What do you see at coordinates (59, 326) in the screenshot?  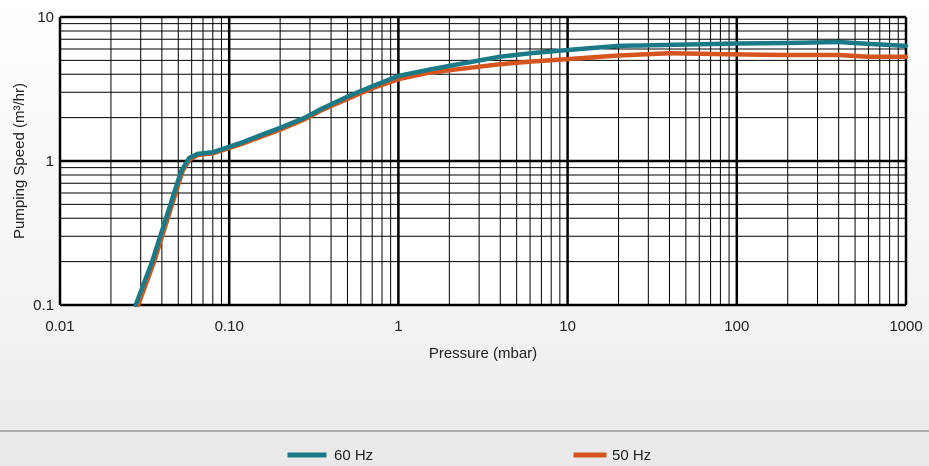 I see `x-tick-label: 0.01` at bounding box center [59, 326].